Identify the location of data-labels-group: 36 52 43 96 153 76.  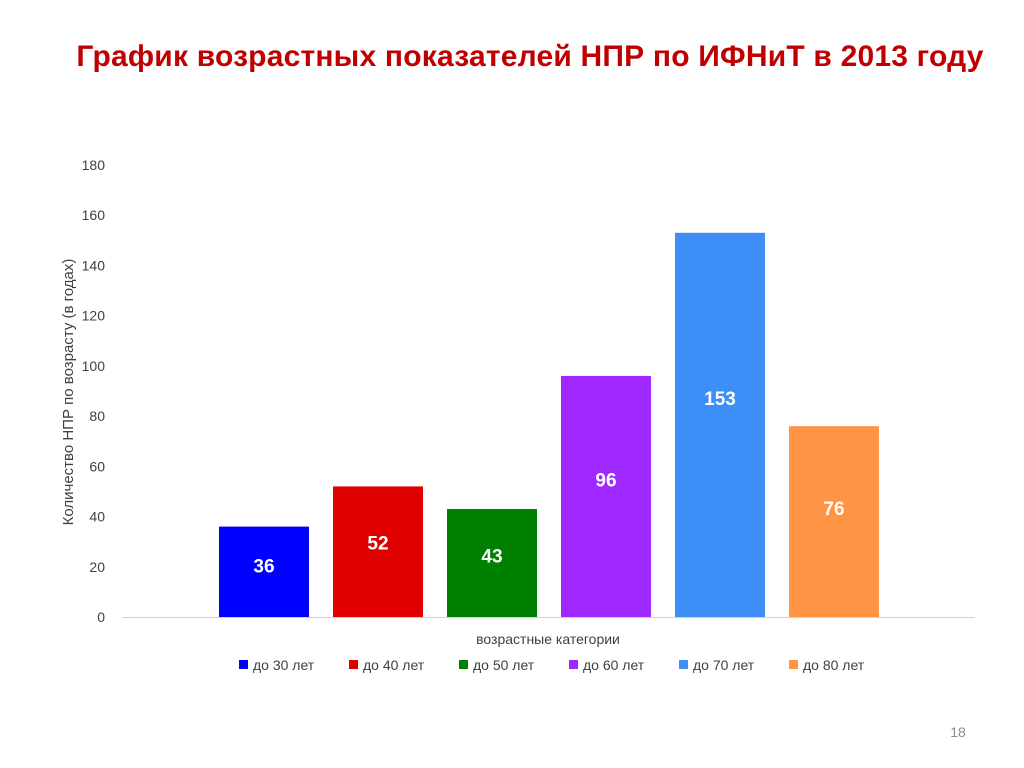
(548, 483).